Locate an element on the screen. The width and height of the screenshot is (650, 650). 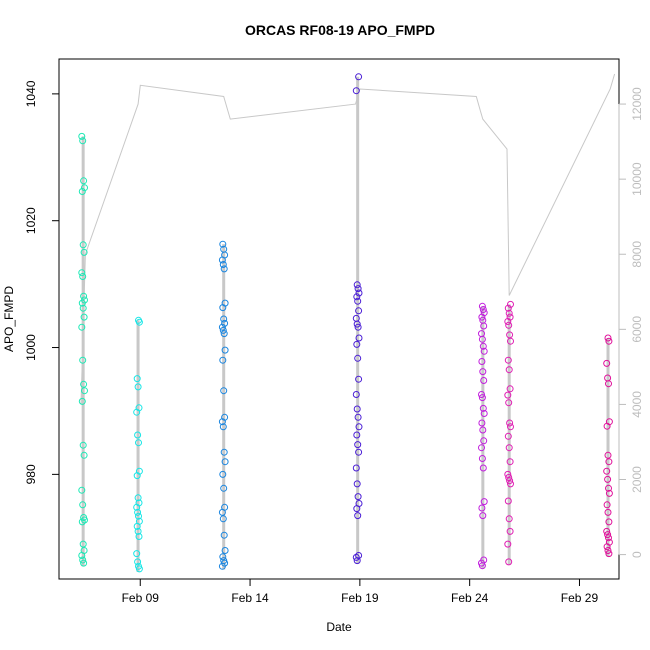
y-tick-label: 1020 is located at coordinates (31, 220).